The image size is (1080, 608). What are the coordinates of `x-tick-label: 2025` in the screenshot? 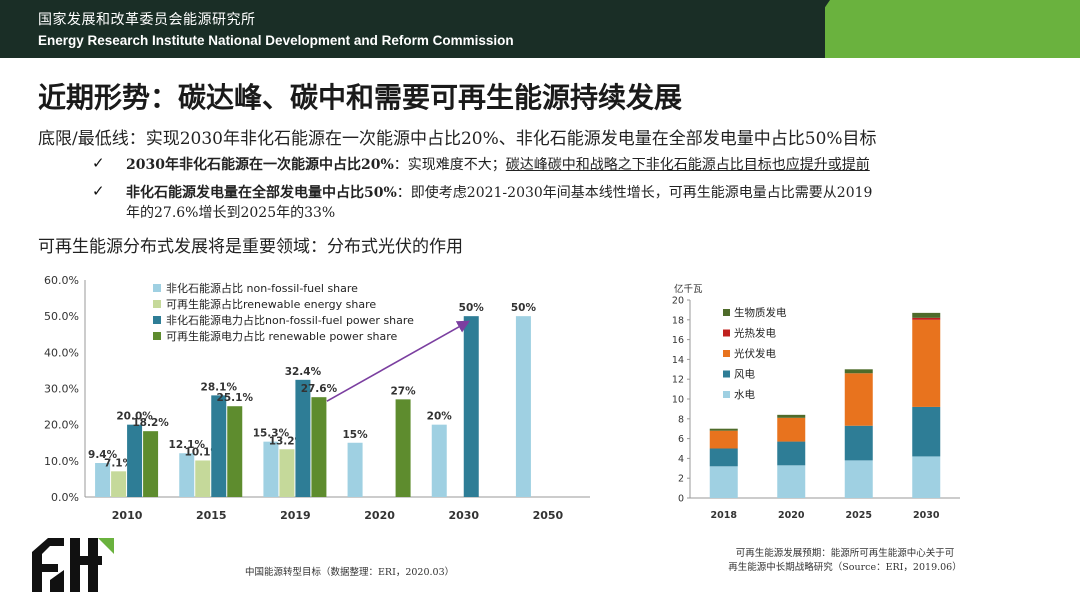 It's located at (859, 515).